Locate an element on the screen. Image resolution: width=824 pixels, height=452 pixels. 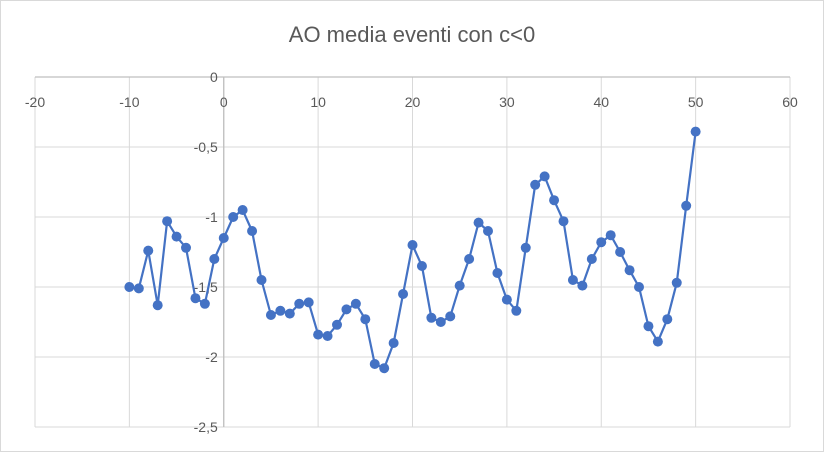
x-tick-label: -20 is located at coordinates (35, 102).